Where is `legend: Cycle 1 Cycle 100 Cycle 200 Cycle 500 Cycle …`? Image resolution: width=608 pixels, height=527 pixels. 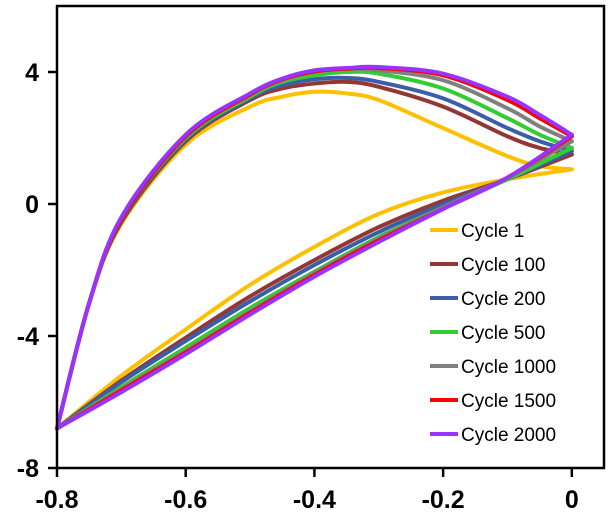
legend: Cycle 1 Cycle 100 Cycle 200 Cycle 500 Cycle … is located at coordinates (493, 333).